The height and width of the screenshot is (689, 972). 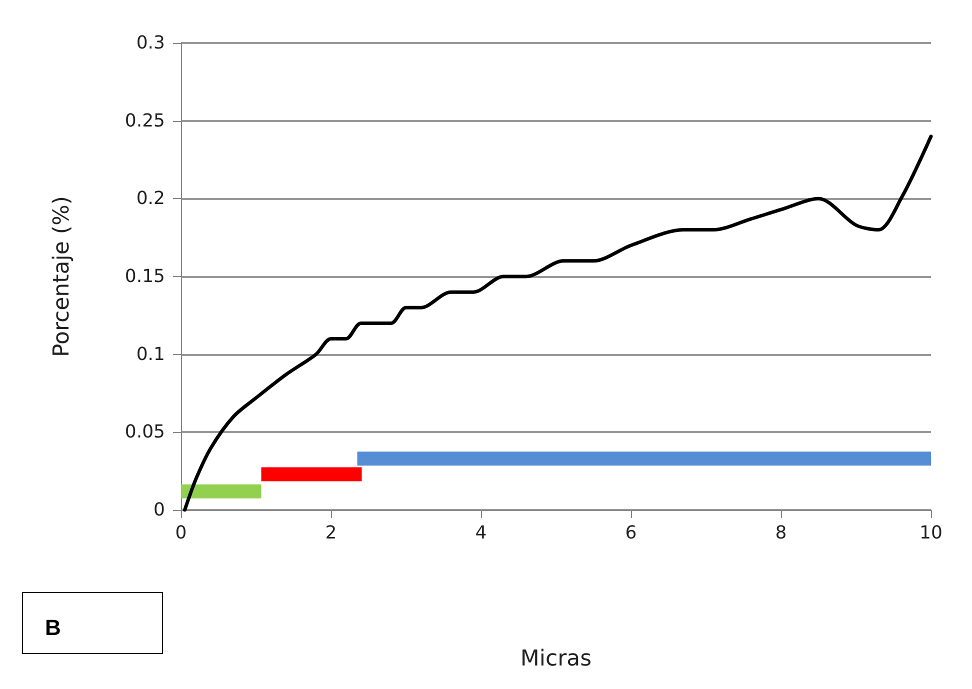 I want to click on y-tick-label: 0.1, so click(x=150, y=354).